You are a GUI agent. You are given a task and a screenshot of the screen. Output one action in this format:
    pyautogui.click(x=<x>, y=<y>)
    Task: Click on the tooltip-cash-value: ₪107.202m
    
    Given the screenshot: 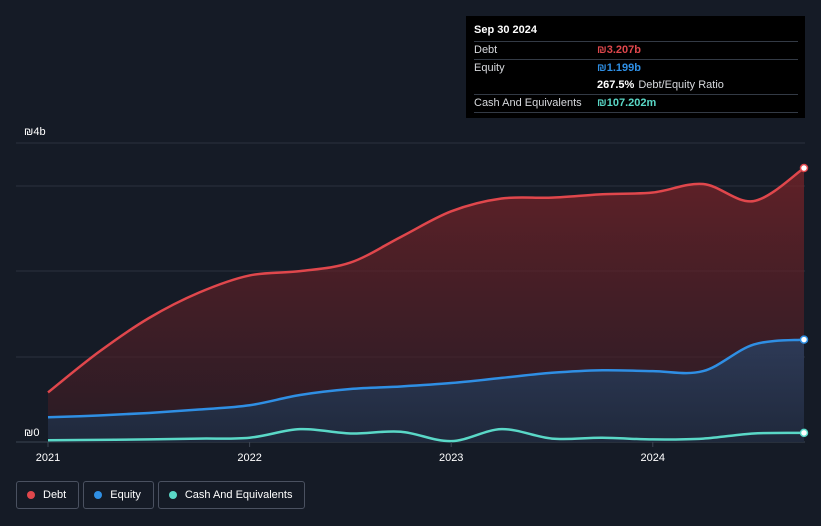 What is the action you would take?
    pyautogui.click(x=627, y=103)
    